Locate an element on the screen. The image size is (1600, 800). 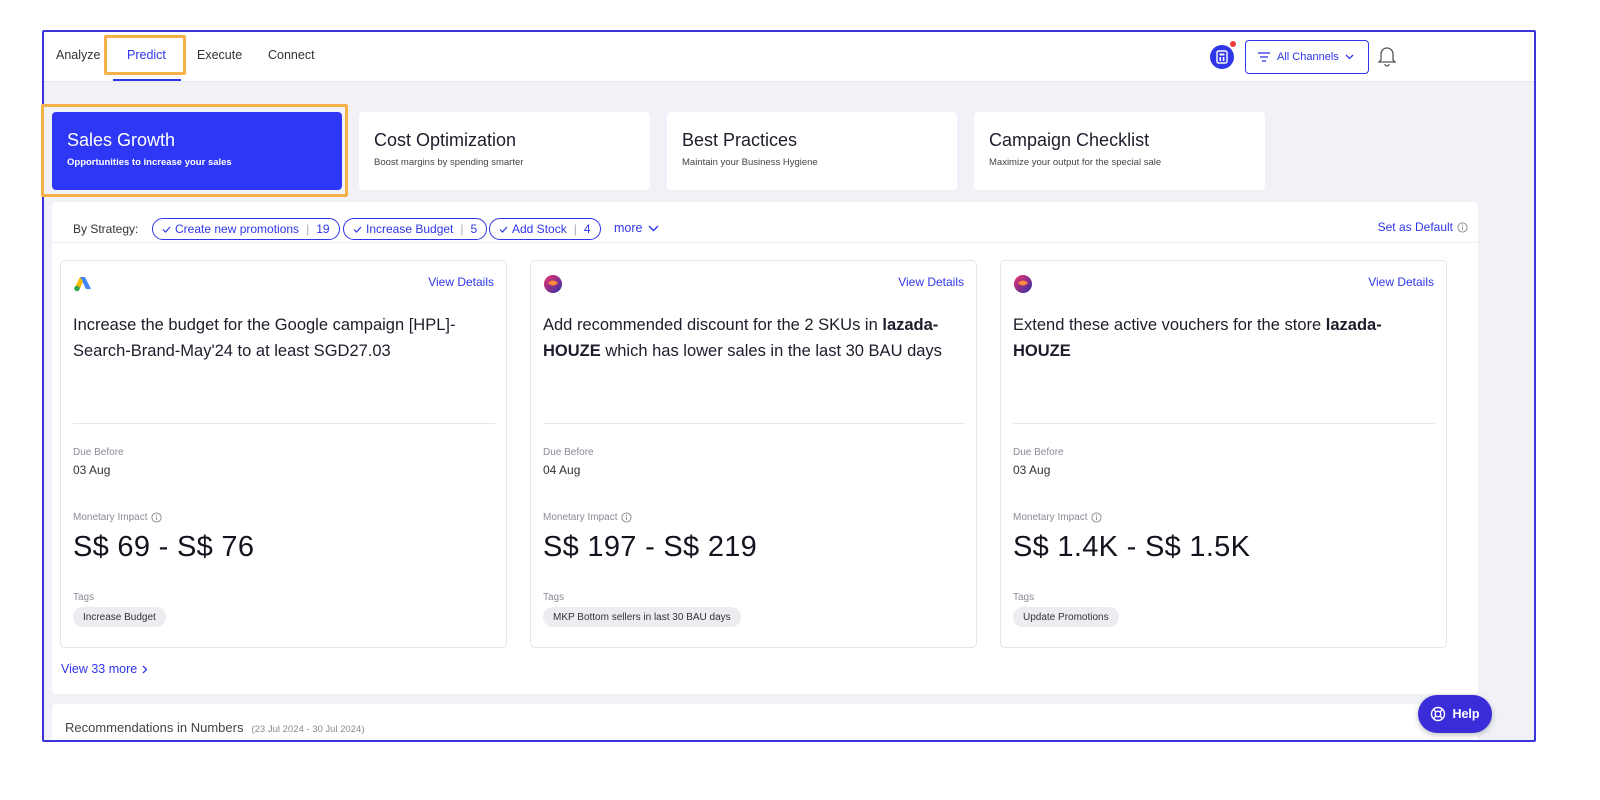
active-tab-underline is located at coordinates (147, 80).